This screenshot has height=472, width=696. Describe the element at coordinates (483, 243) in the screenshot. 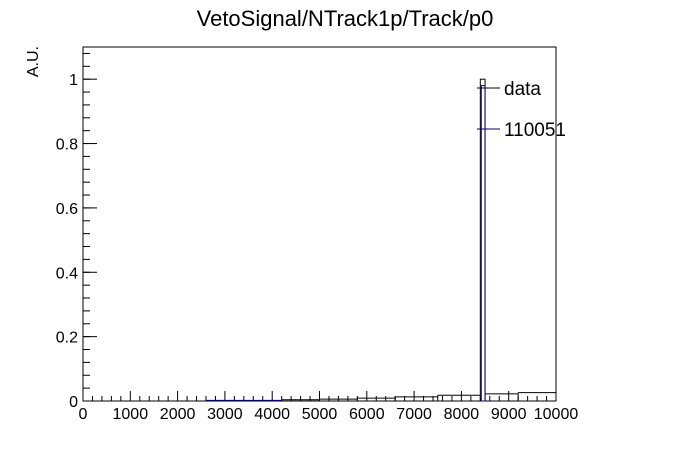

I see `histogram-bin` at that location.